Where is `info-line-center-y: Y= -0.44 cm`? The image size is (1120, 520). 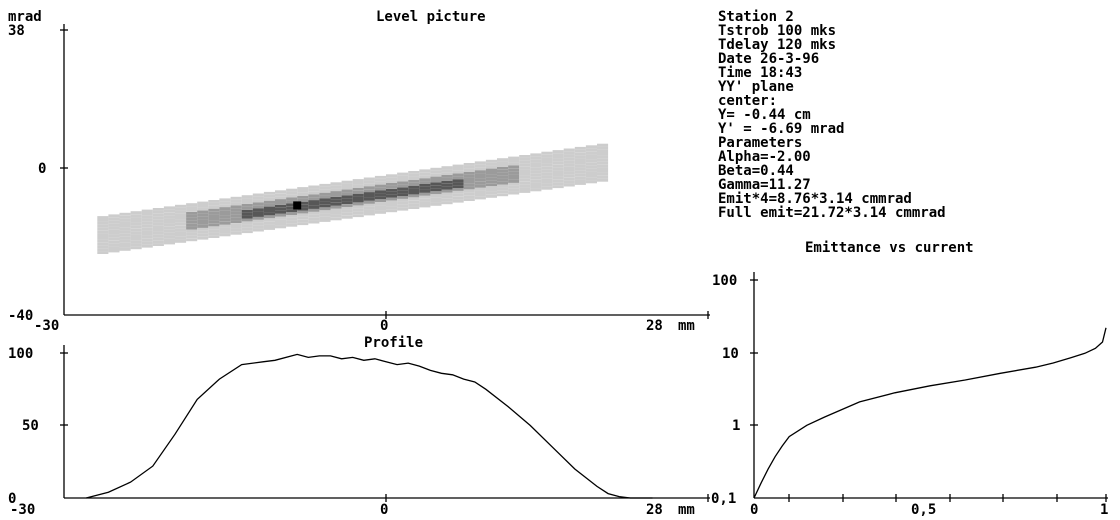
info-line-center-y: Y= -0.44 cm is located at coordinates (764, 115).